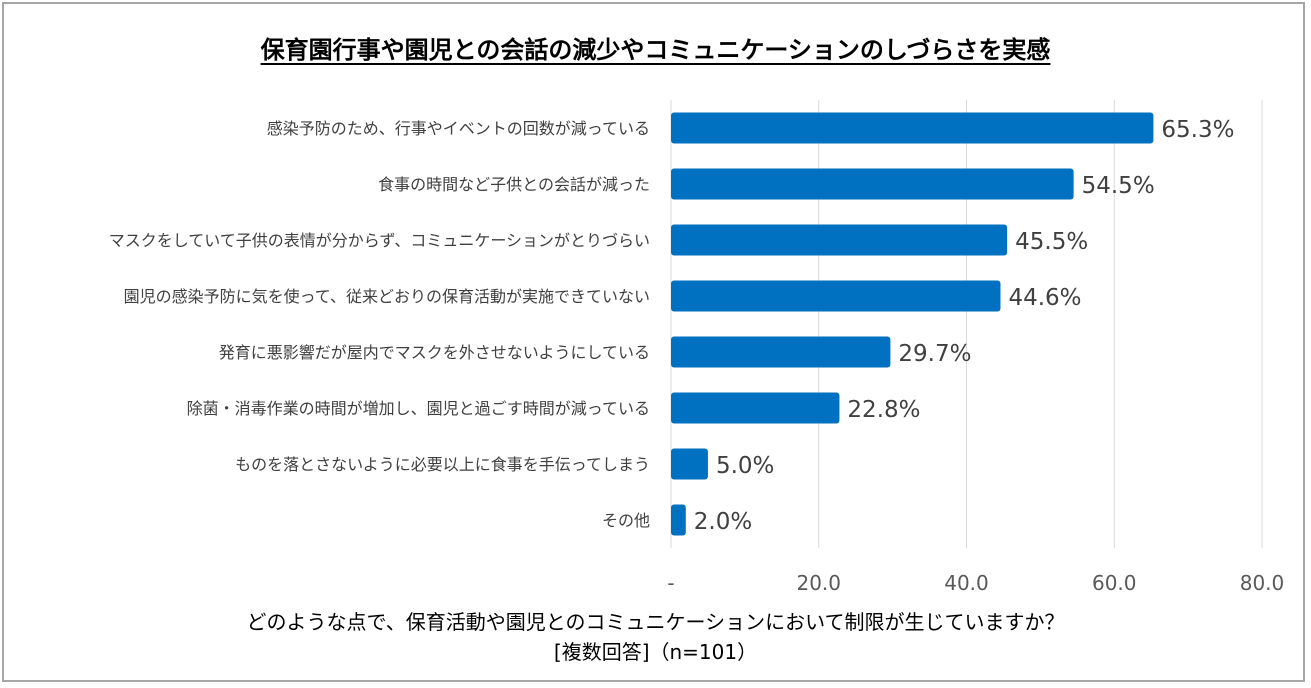  Describe the element at coordinates (442, 464) in the screenshot. I see `category-label: ものを落とさないように必要以上に食事を手伝ってしまう` at that location.